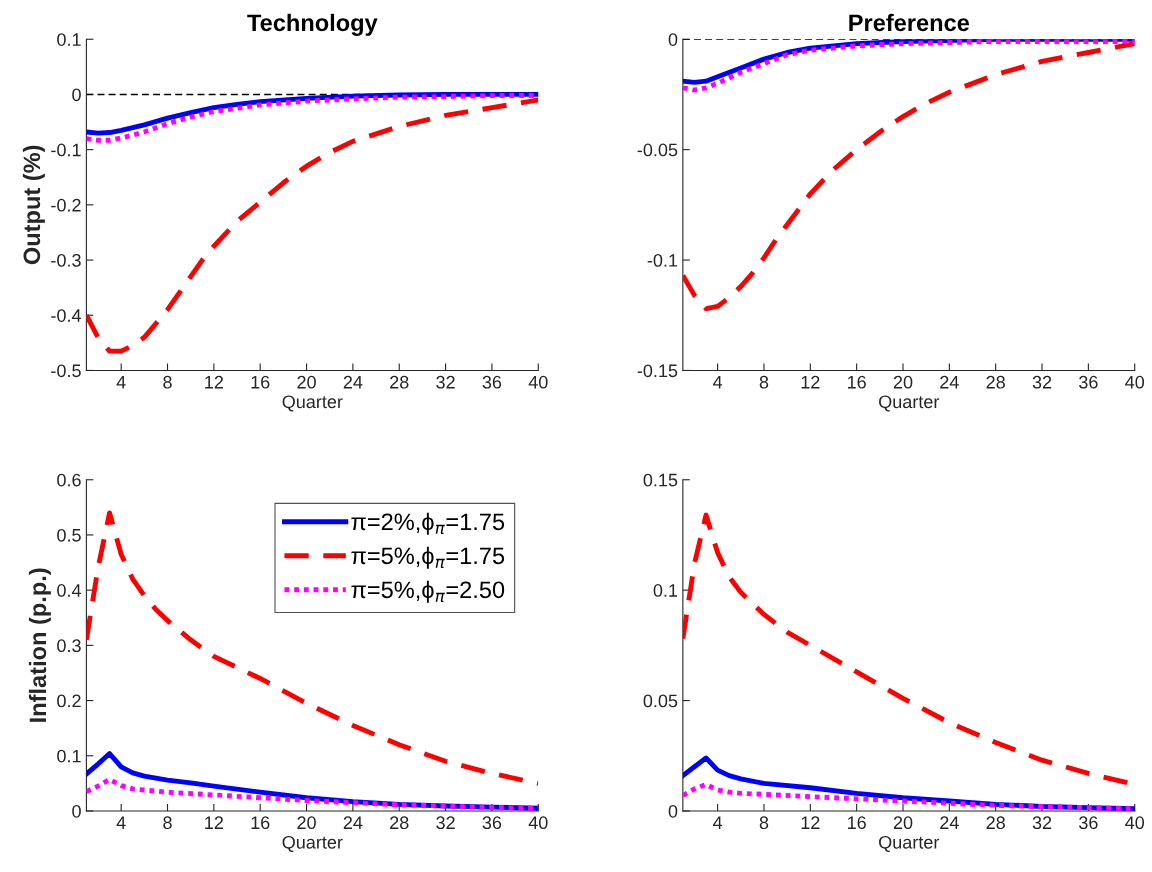 This screenshot has width=1152, height=872. I want to click on y-axis-title: Inflation (p.p.), so click(39, 645).